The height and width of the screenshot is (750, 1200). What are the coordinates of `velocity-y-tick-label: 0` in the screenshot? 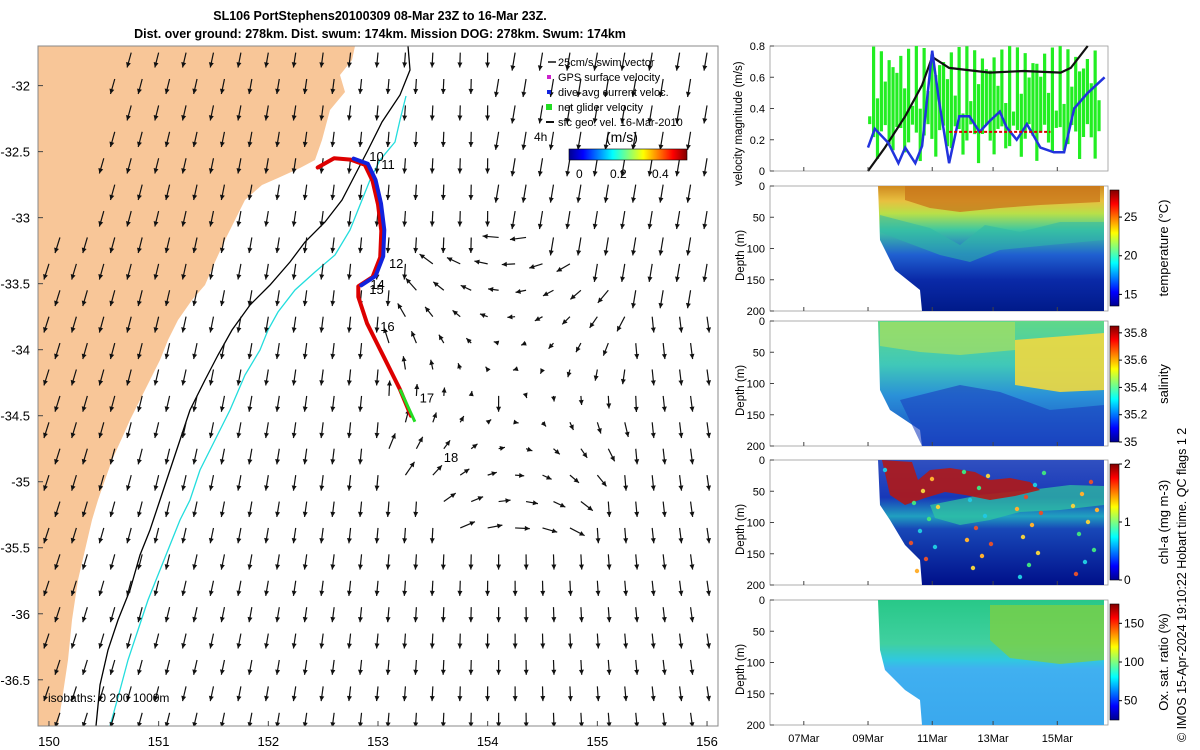 It's located at (762, 172).